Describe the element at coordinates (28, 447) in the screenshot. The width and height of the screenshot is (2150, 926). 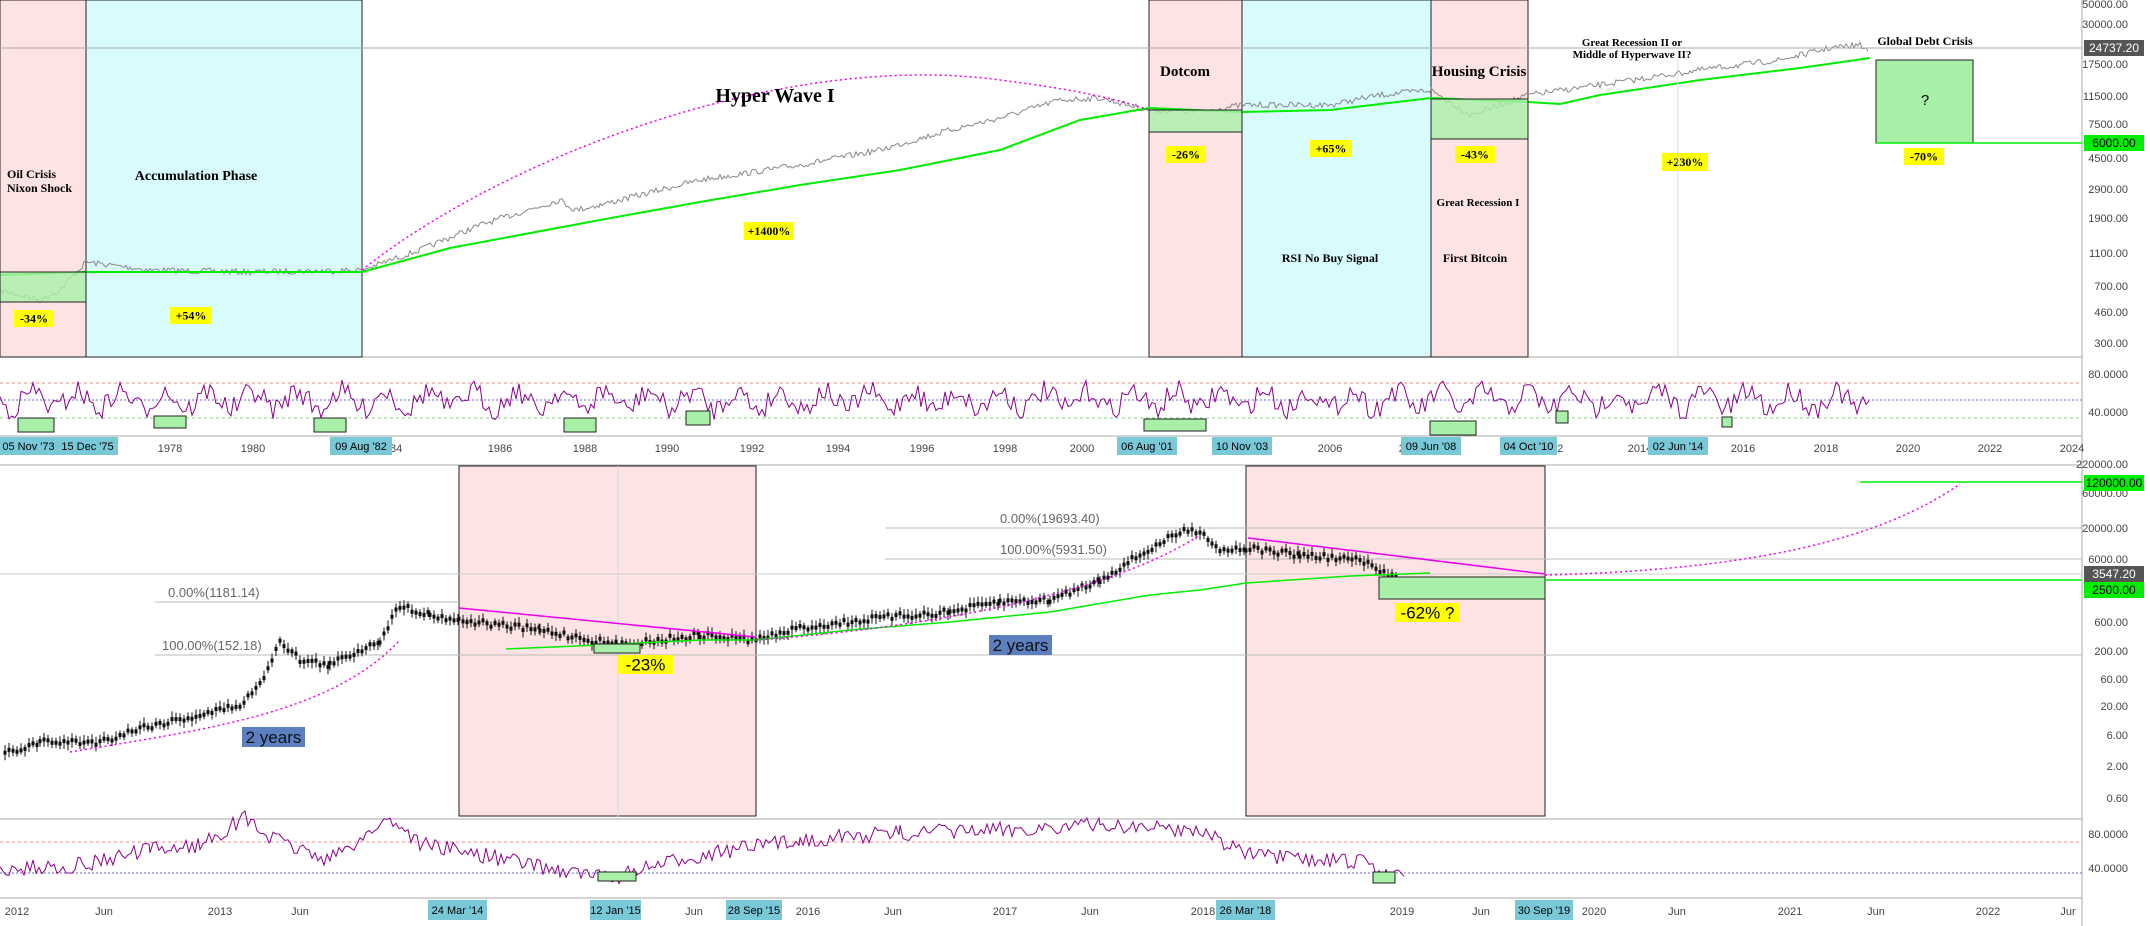
I see `date-tag: 05 Nov '73` at that location.